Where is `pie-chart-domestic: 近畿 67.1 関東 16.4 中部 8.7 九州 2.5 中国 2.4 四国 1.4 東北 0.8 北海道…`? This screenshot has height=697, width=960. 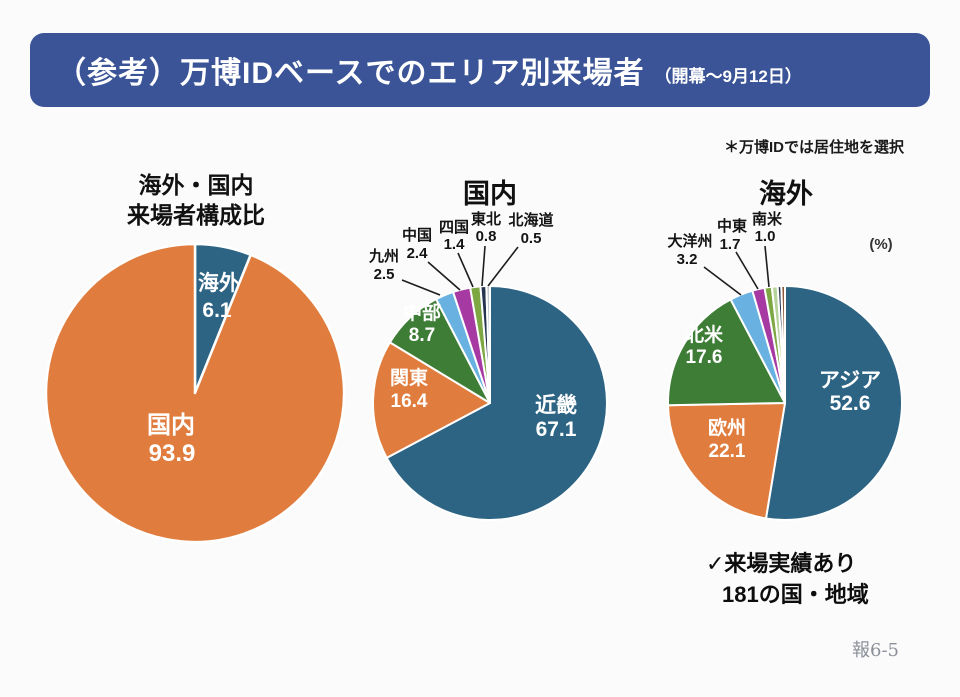 pie-chart-domestic: 近畿 67.1 関東 16.4 中部 8.7 九州 2.5 中国 2.4 四国 1.4 東北 0.8 北海道… is located at coordinates (500, 365).